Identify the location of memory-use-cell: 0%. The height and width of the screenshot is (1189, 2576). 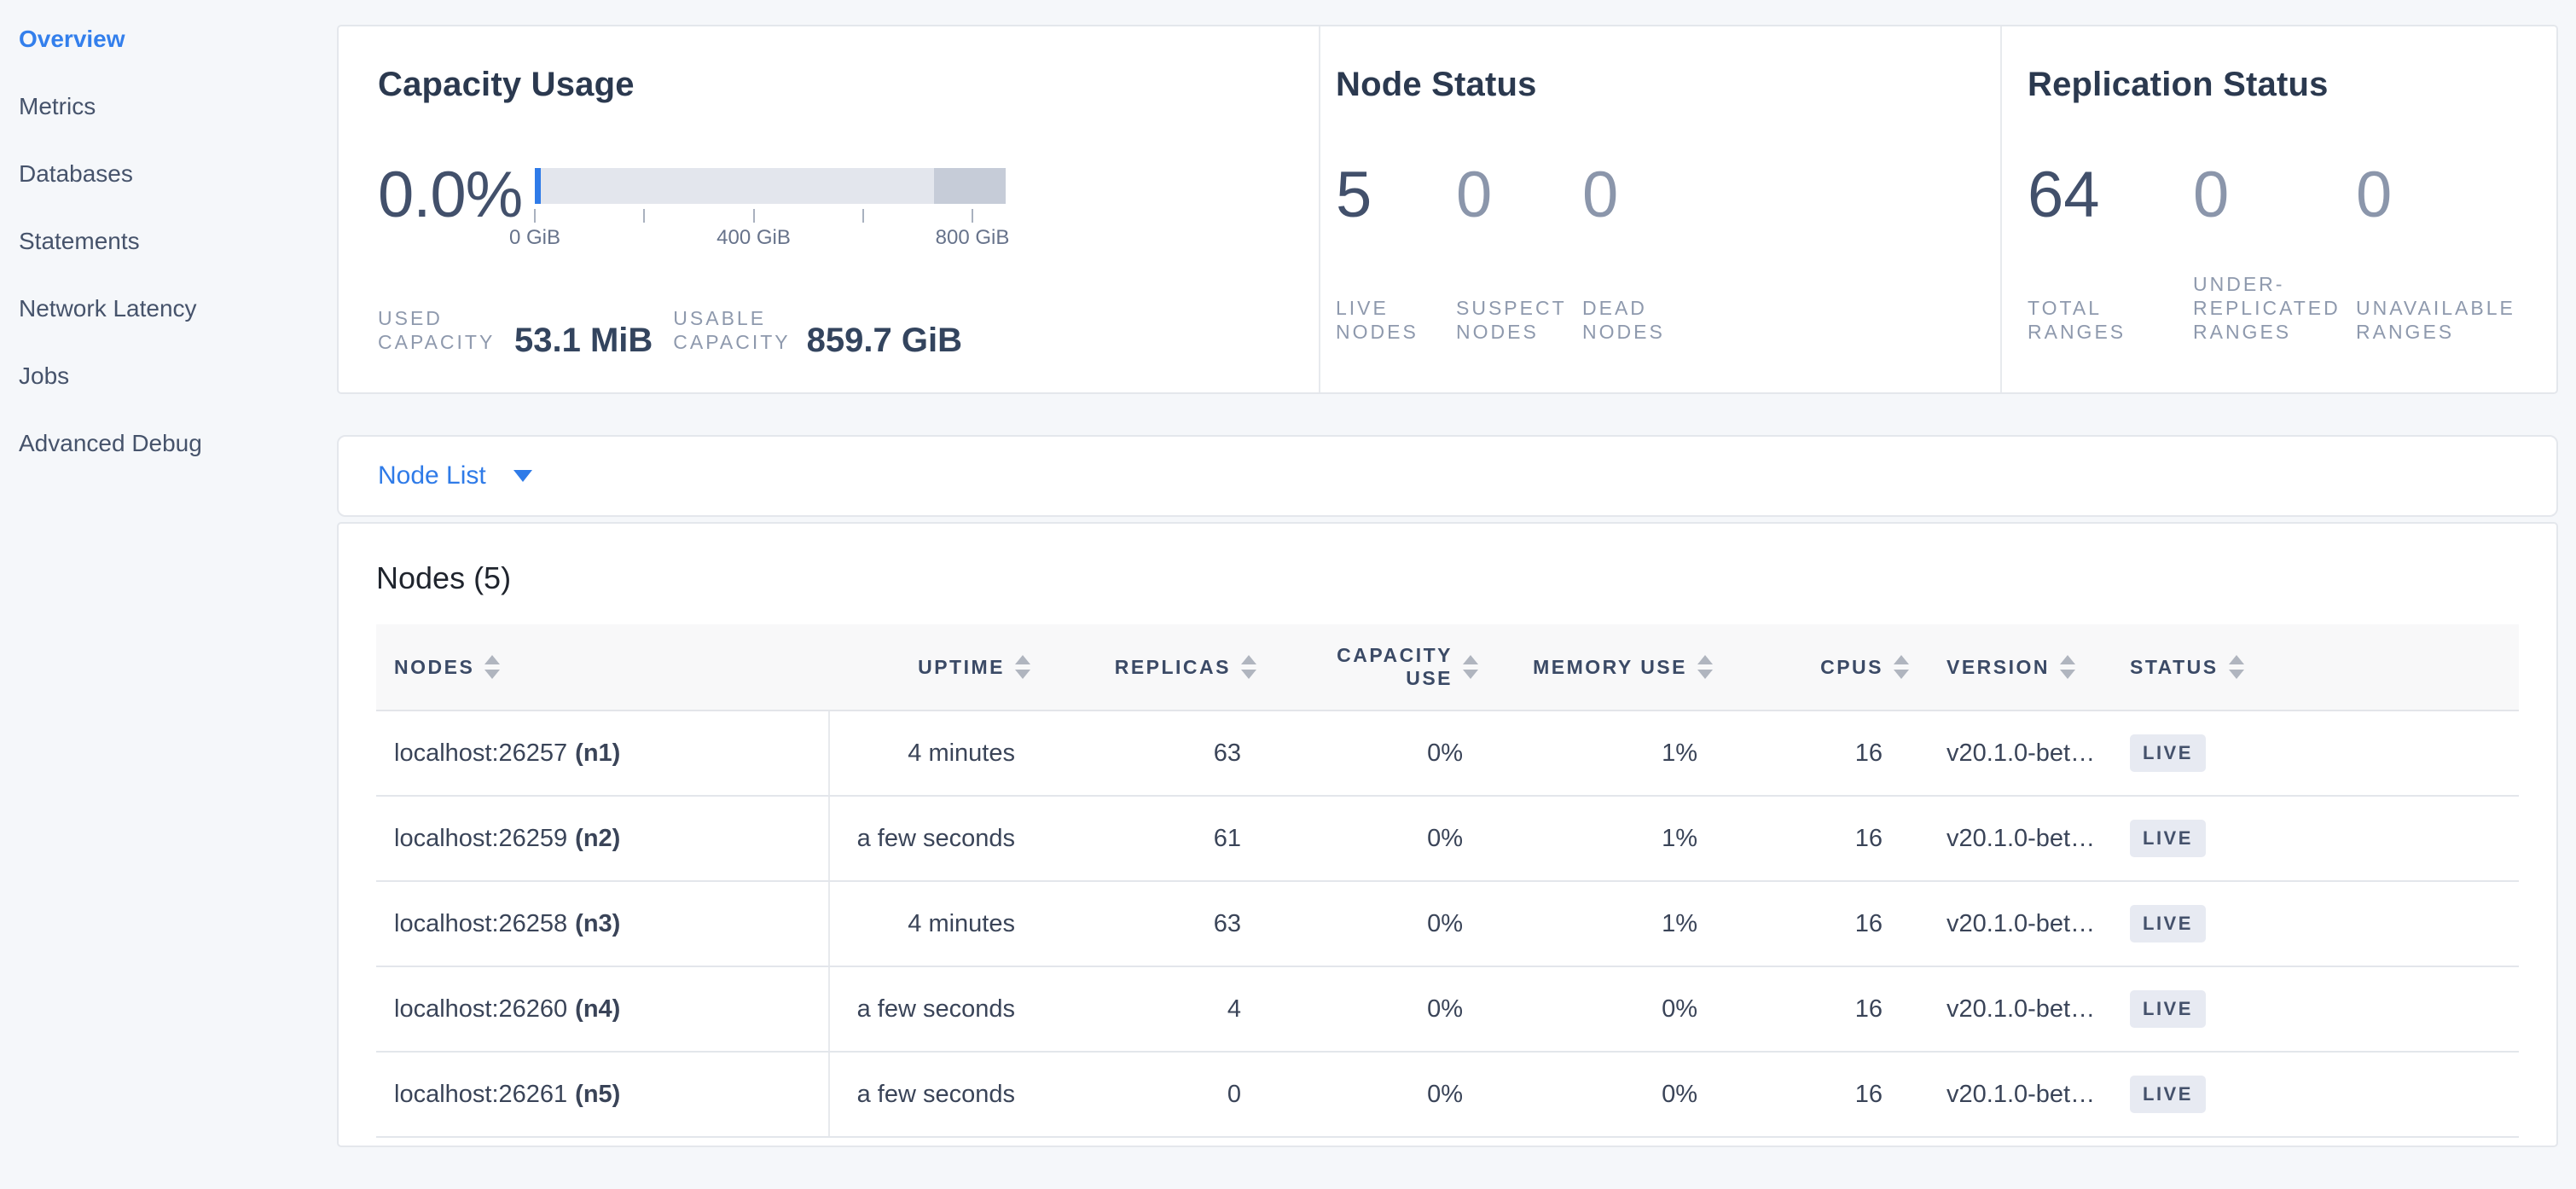
(1600, 1095).